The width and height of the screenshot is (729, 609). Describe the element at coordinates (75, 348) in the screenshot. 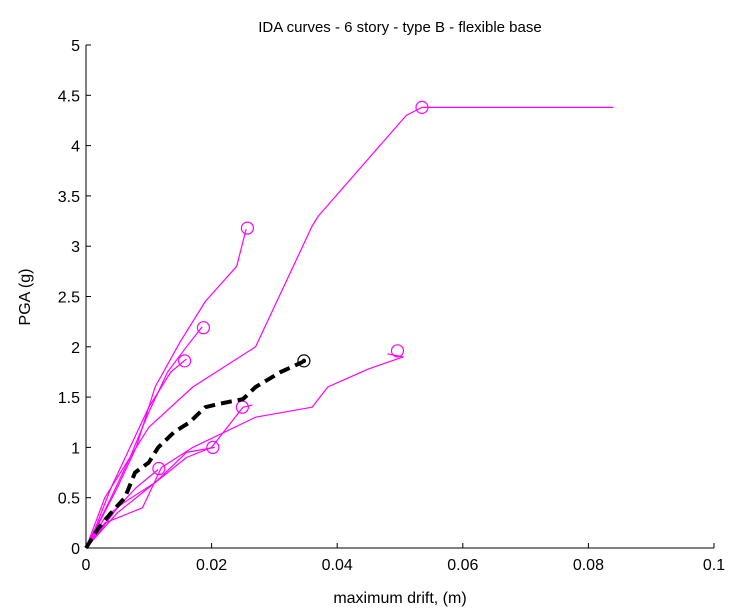

I see `y-tick-label: 2` at that location.